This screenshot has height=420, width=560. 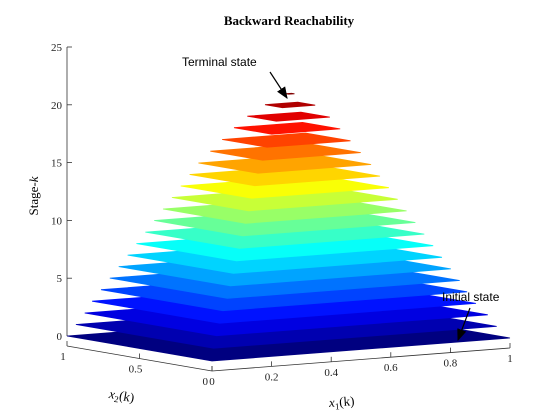 What do you see at coordinates (57, 106) in the screenshot?
I see `z-tick-label-20: 20` at bounding box center [57, 106].